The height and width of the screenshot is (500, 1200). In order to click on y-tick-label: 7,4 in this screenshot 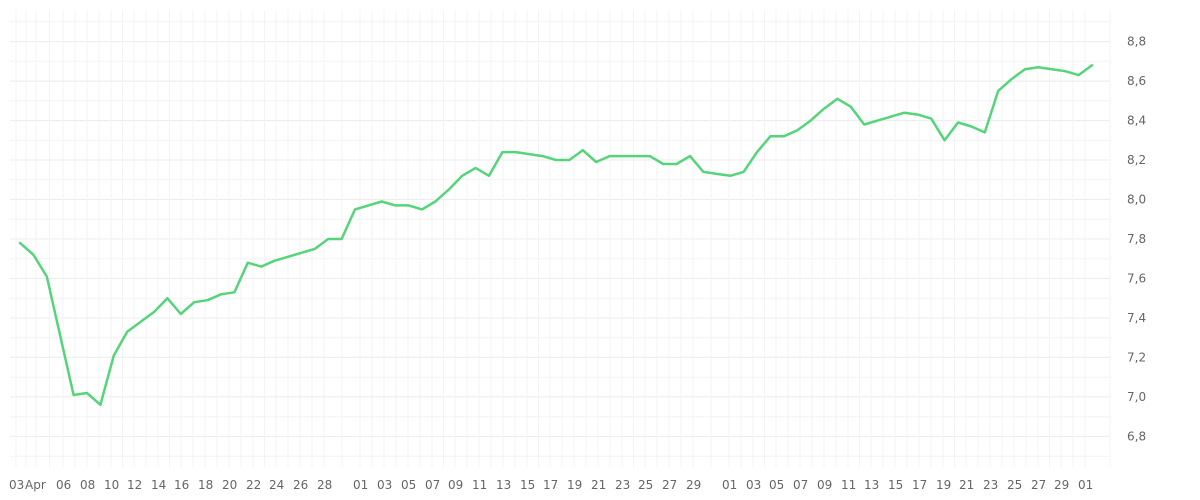, I will do `click(1136, 318)`.